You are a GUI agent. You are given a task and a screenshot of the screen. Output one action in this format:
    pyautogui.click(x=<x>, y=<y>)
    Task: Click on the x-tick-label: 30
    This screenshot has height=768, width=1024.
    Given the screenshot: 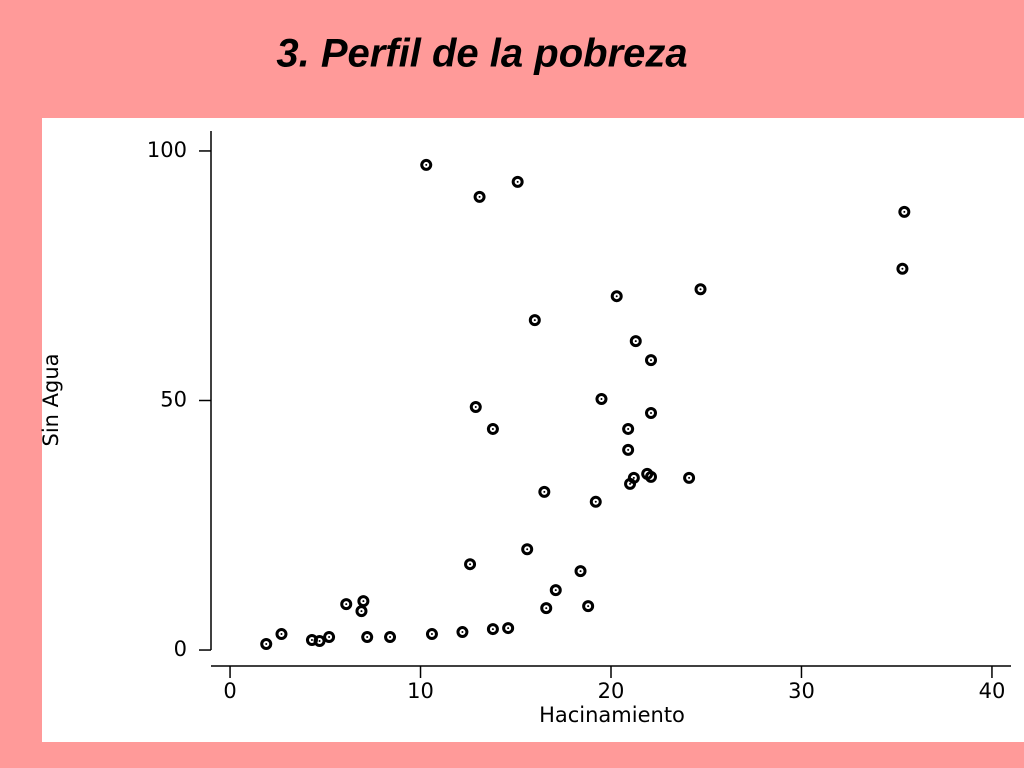 What is the action you would take?
    pyautogui.click(x=801, y=691)
    